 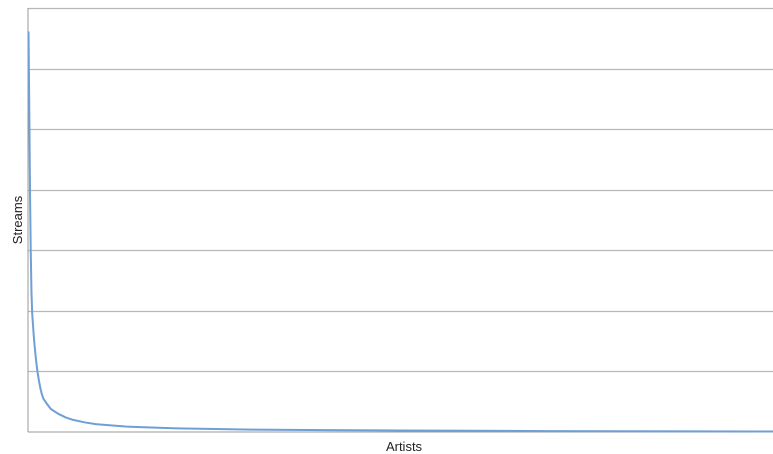 What do you see at coordinates (404, 446) in the screenshot?
I see `x-axis-title: Artists` at bounding box center [404, 446].